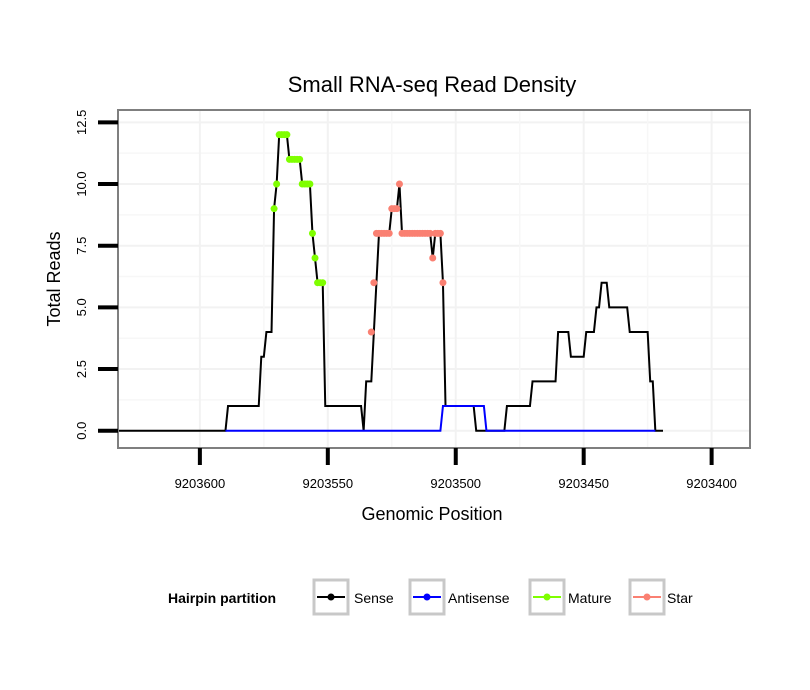 The width and height of the screenshot is (810, 690). What do you see at coordinates (590, 598) in the screenshot?
I see `legend-label-mature: Mature` at bounding box center [590, 598].